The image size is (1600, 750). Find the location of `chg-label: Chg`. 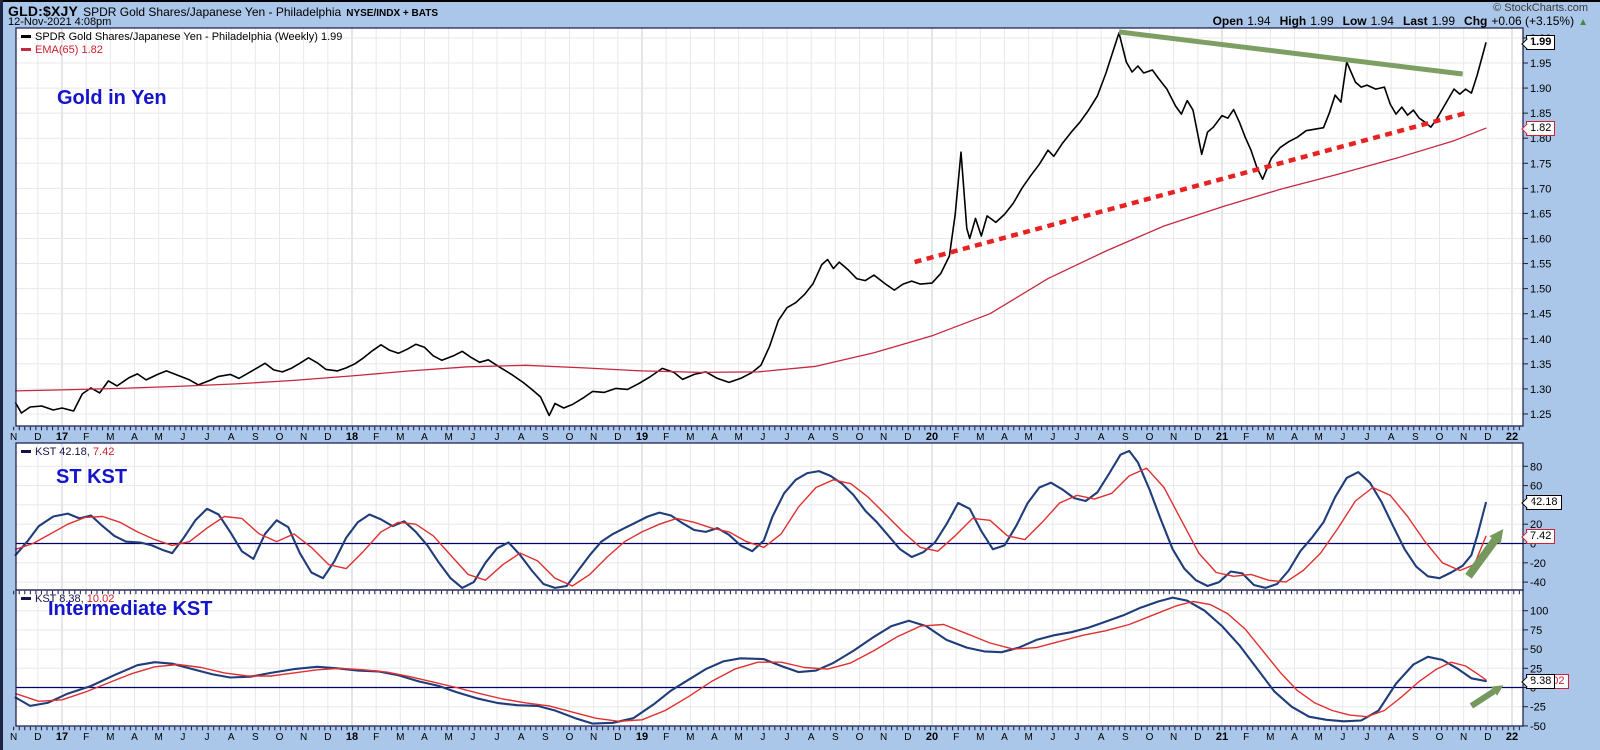

chg-label: Chg is located at coordinates (1476, 21).